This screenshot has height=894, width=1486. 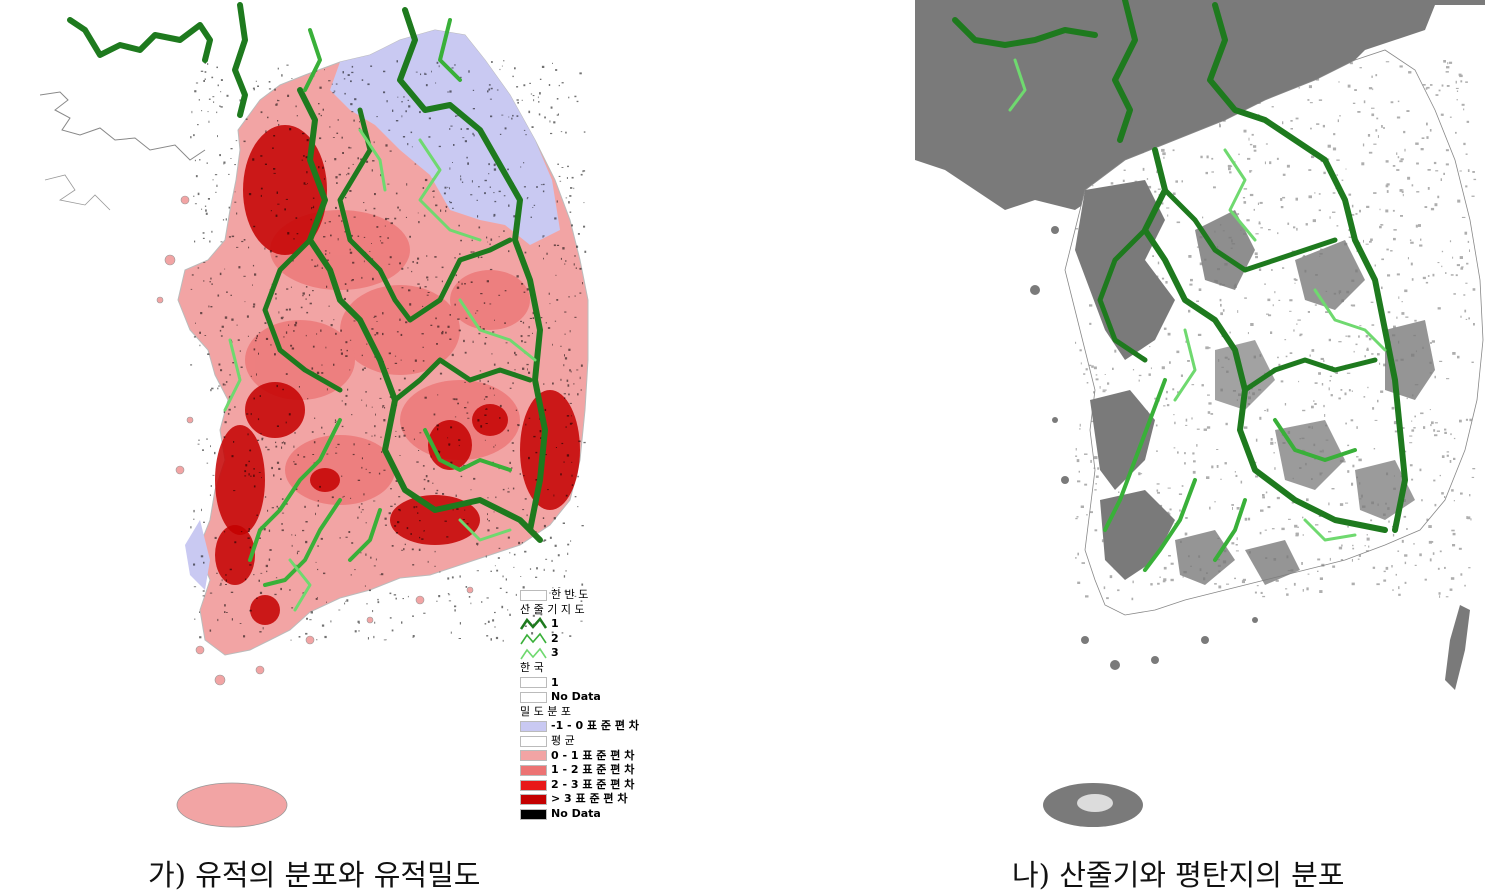 I want to click on legend-label: -1 - 0 표 준 편 차, so click(x=595, y=726).